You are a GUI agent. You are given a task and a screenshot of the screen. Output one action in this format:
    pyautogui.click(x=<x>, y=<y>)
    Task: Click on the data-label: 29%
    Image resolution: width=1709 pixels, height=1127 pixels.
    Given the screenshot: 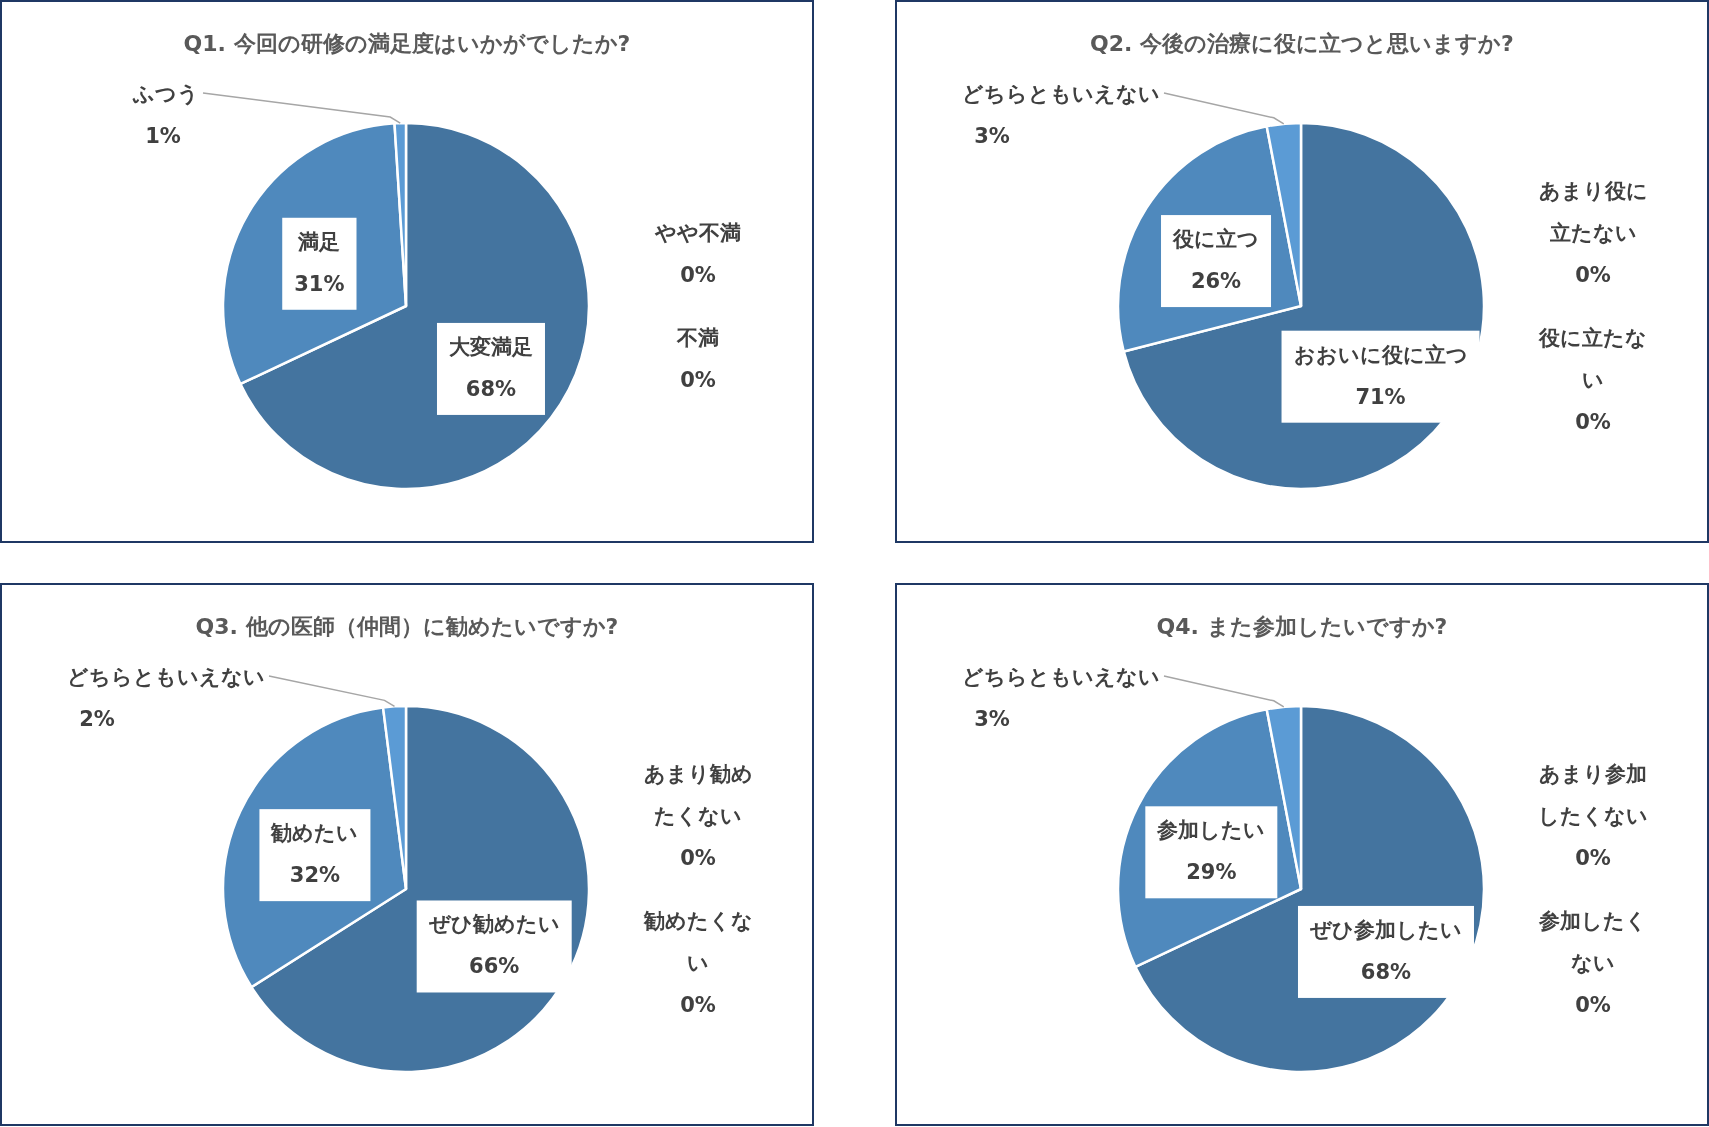 What is the action you would take?
    pyautogui.click(x=1211, y=872)
    